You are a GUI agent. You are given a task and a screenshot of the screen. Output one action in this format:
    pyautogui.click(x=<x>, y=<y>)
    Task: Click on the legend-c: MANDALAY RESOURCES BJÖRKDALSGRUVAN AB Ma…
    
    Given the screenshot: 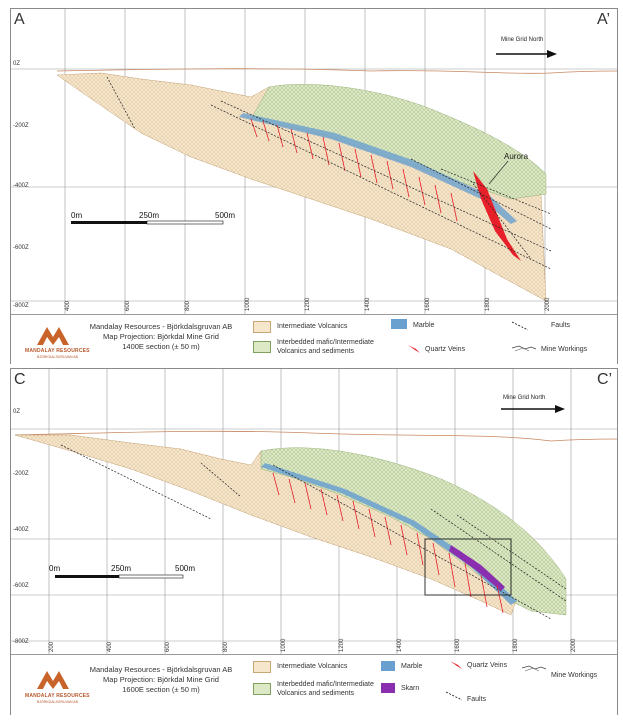 What is the action you would take?
    pyautogui.click(x=314, y=684)
    